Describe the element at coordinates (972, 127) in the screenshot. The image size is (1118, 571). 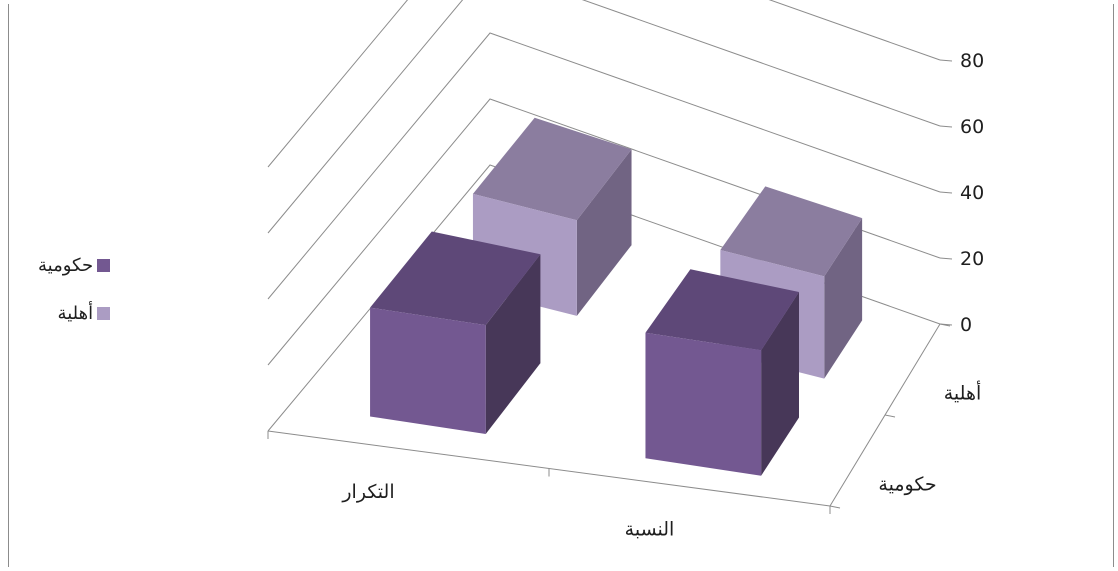
I see `y-tick-label: 60` at that location.